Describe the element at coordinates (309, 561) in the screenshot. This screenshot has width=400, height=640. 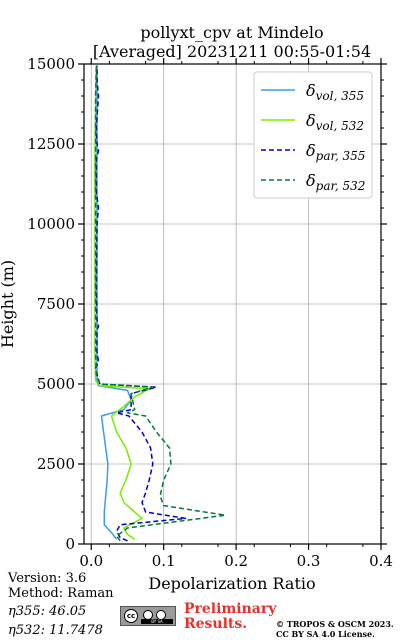
I see `x-tick-label: 0.3` at that location.